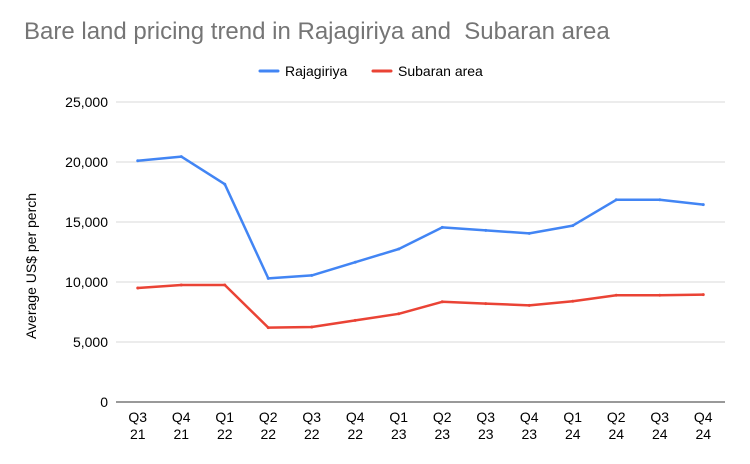  I want to click on x-tick-label-7: Q2 23, so click(442, 425).